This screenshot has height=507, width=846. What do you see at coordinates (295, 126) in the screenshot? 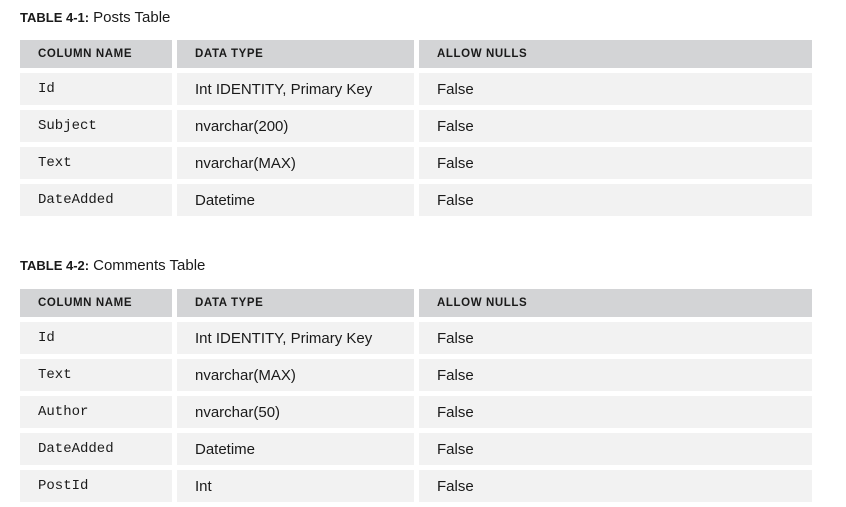
I see `table-cell: nvarchar(200)` at bounding box center [295, 126].